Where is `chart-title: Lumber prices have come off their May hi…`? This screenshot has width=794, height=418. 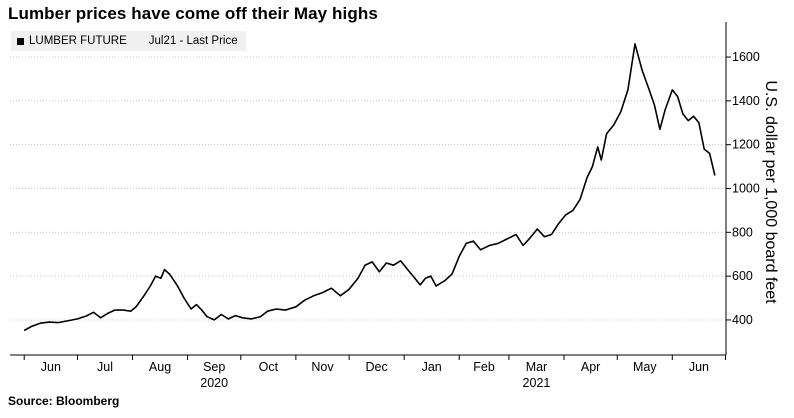 chart-title: Lumber prices have come off their May hi… is located at coordinates (193, 13).